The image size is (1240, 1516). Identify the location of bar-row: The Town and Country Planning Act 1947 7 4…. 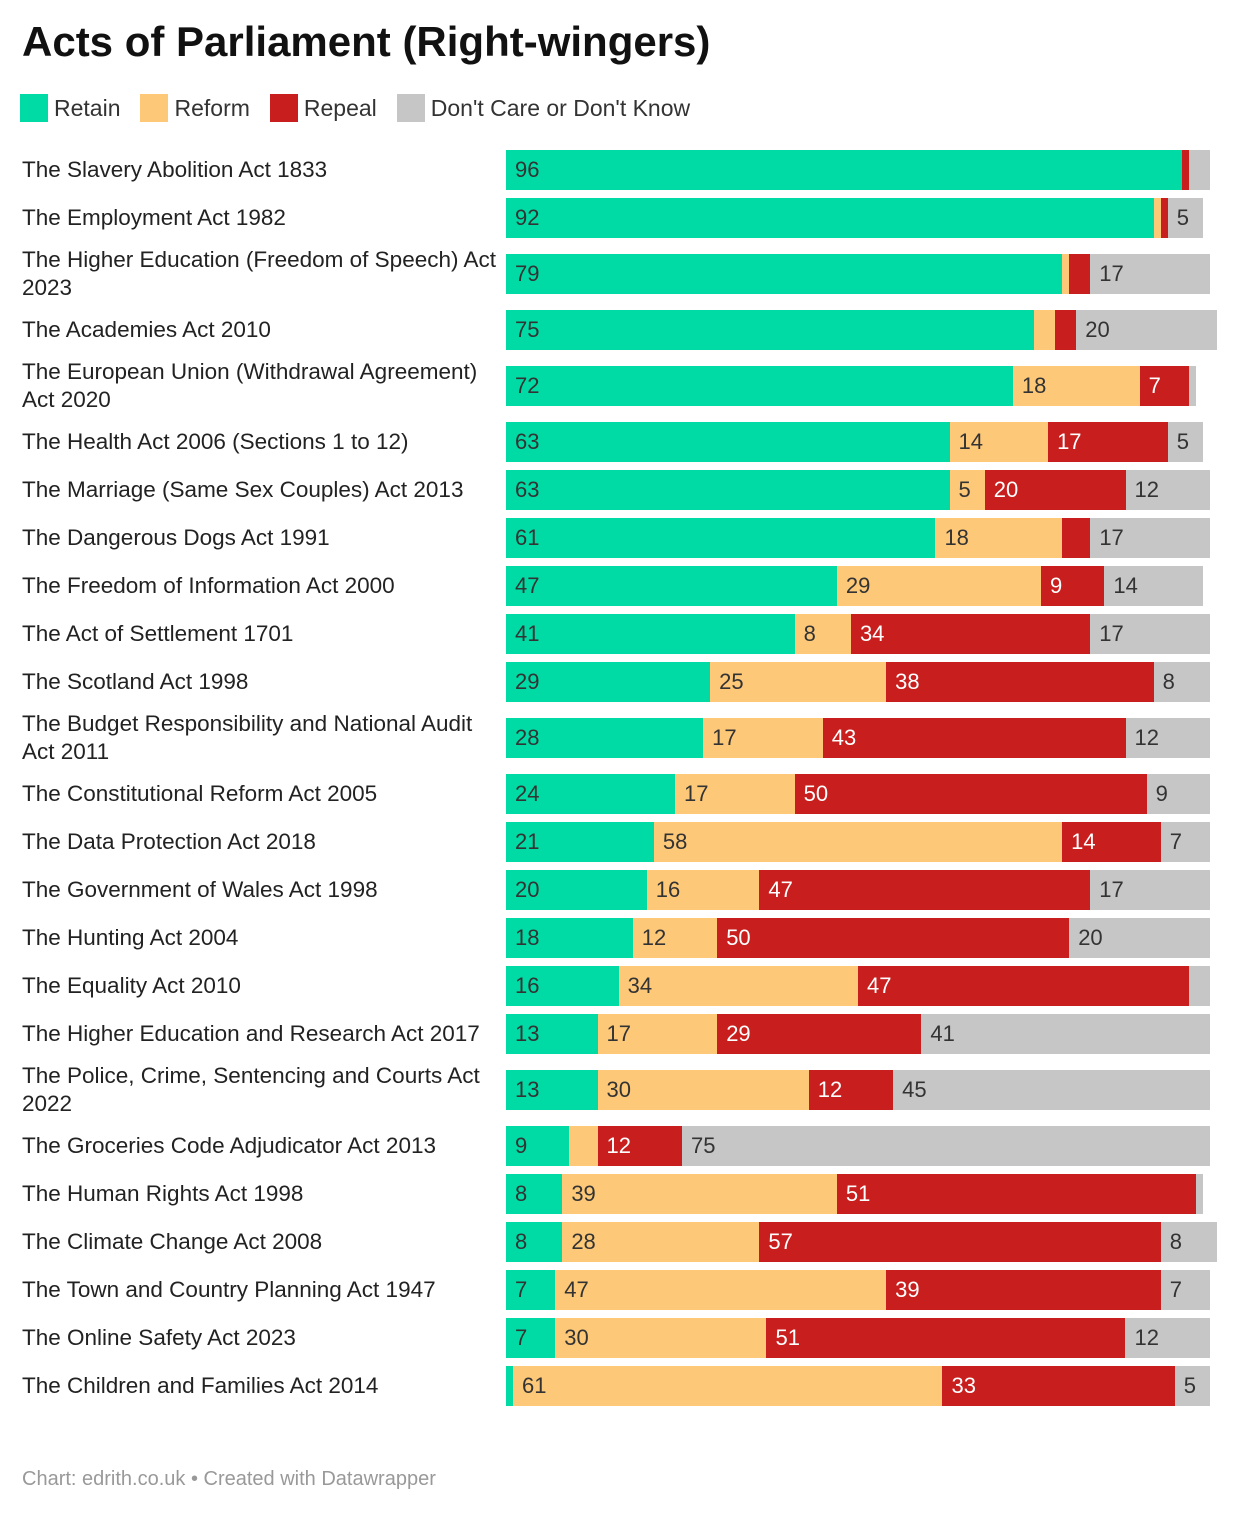
(627, 1290).